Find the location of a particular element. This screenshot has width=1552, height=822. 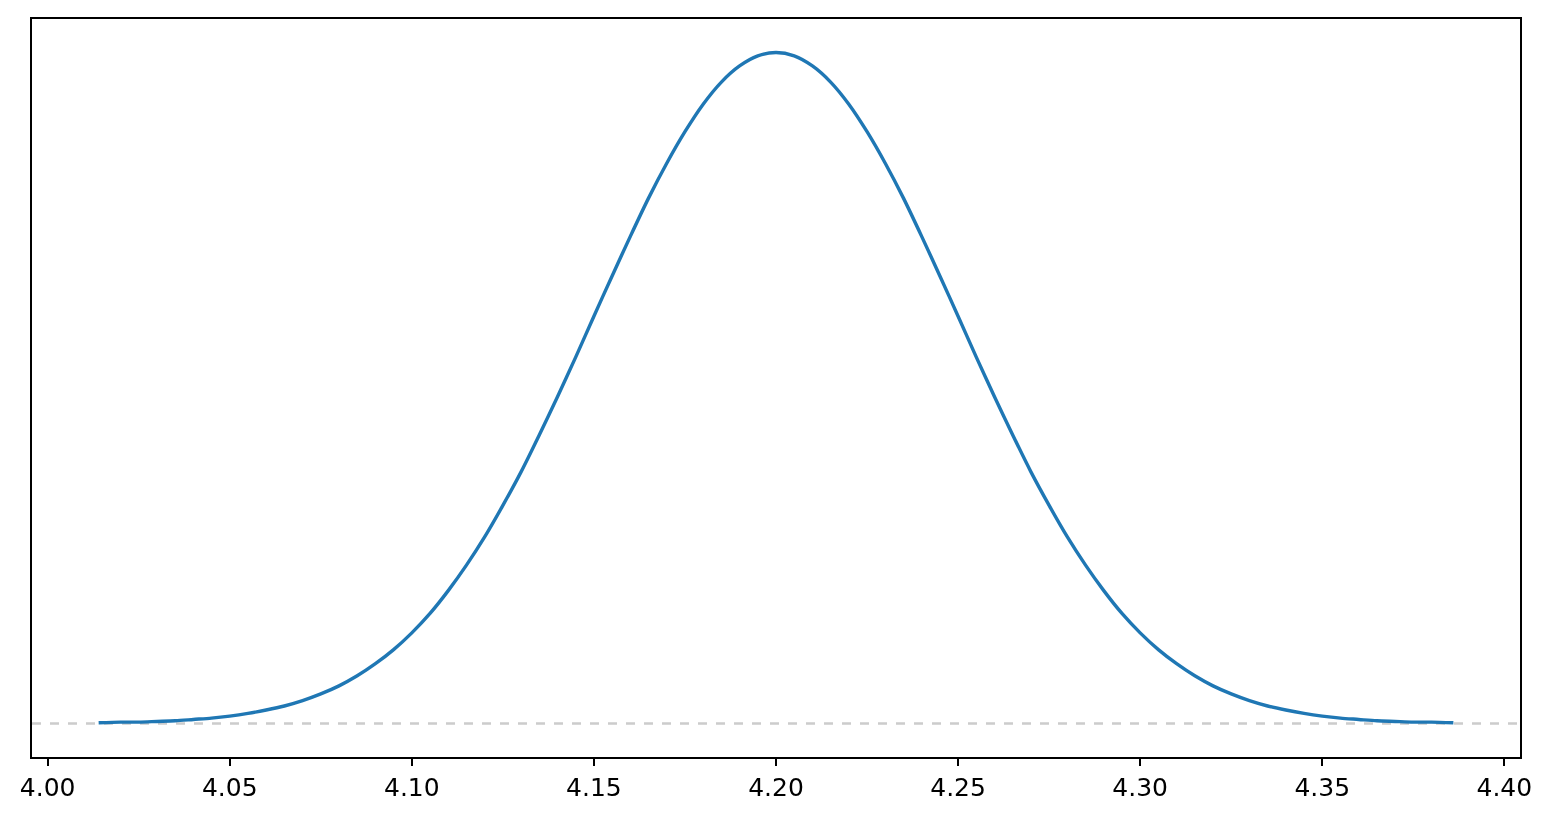

x-tick-label: 4.25 is located at coordinates (958, 787).